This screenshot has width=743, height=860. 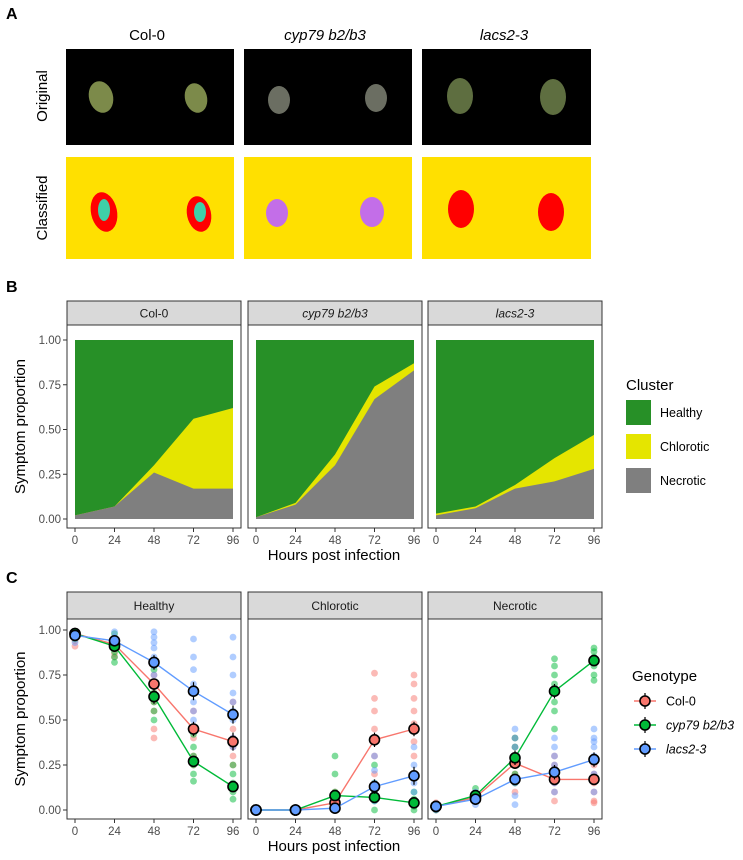 What do you see at coordinates (335, 314) in the screenshot?
I see `facet-strip-label: cyp79 b2/b3` at bounding box center [335, 314].